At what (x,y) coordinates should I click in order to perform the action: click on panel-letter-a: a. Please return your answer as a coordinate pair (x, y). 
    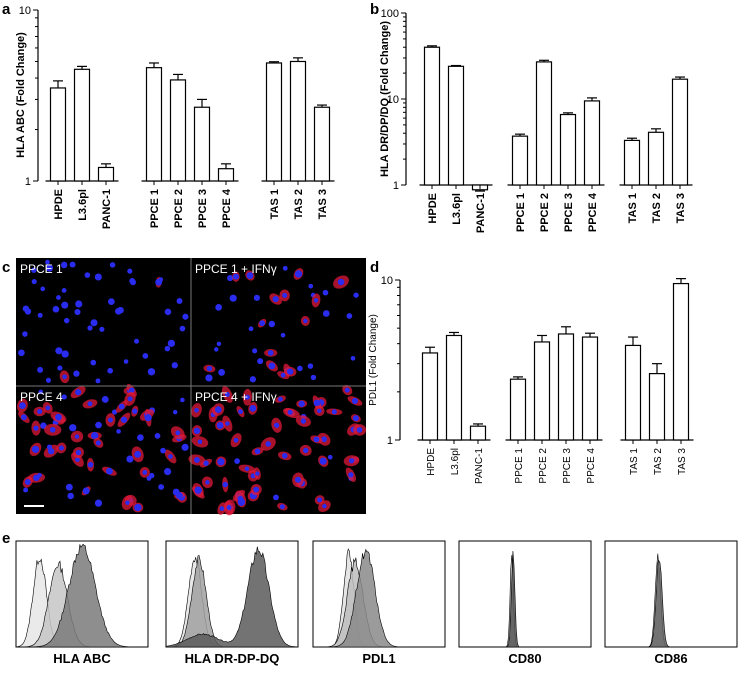
    Looking at the image, I should click on (6, 9).